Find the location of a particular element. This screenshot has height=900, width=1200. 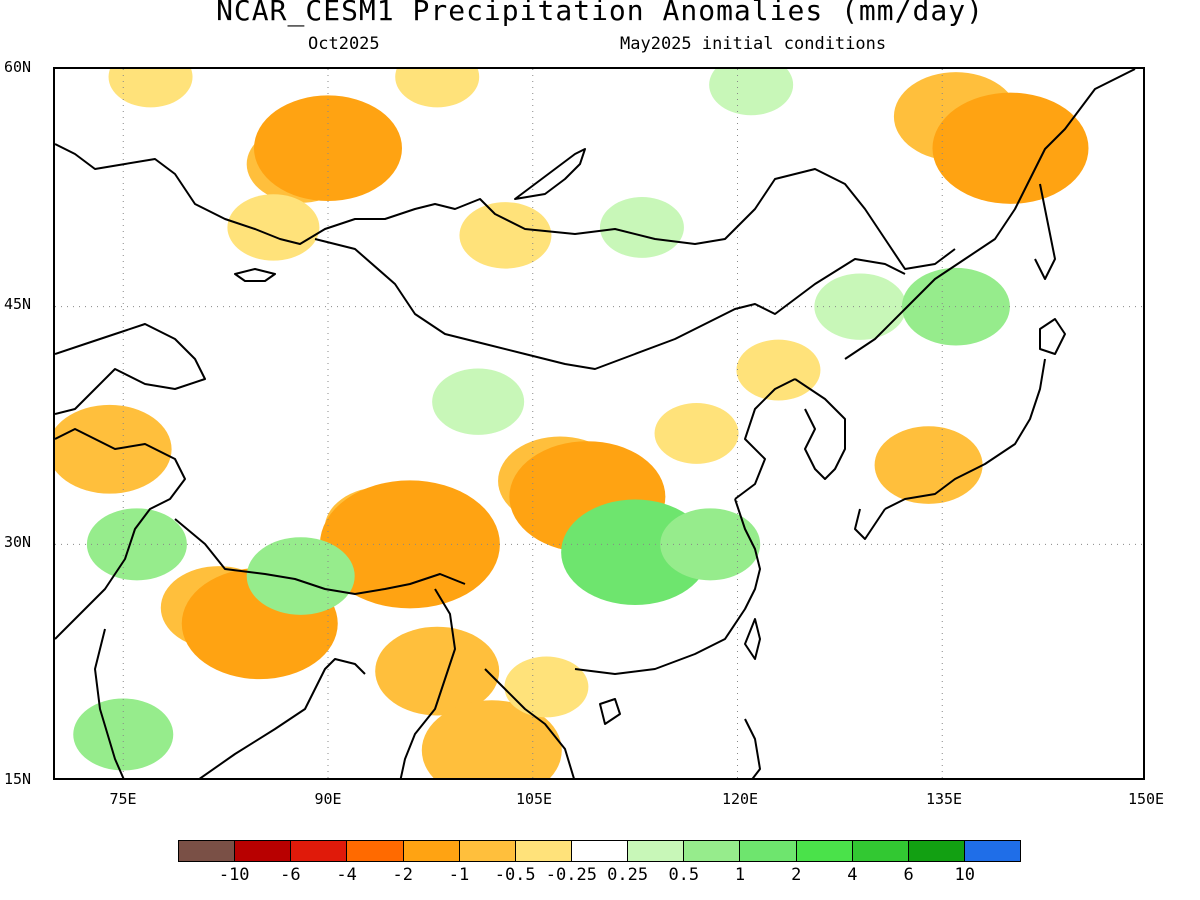

colorbar-label: 0.5 is located at coordinates (684, 875).